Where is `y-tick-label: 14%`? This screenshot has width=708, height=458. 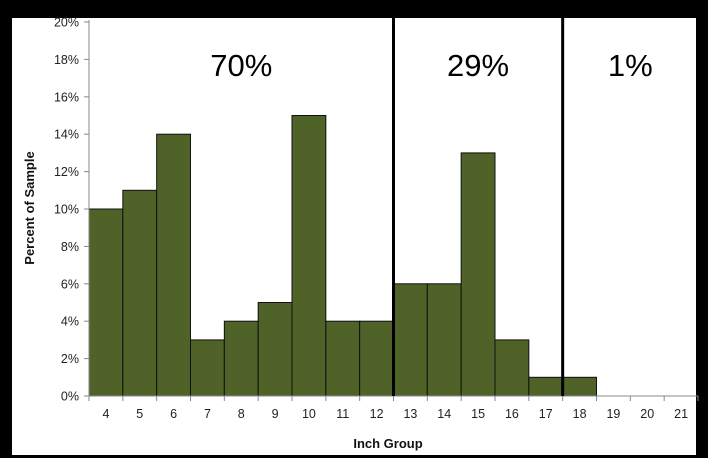 y-tick-label: 14% is located at coordinates (66, 135).